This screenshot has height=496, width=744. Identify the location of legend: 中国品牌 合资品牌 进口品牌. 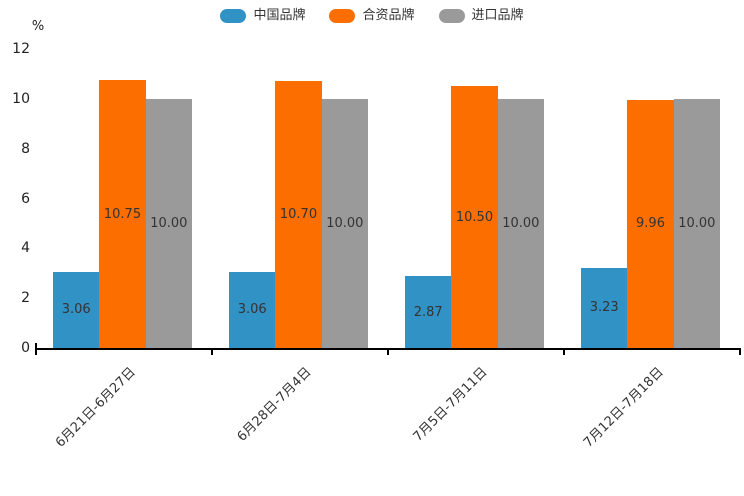
(372, 16).